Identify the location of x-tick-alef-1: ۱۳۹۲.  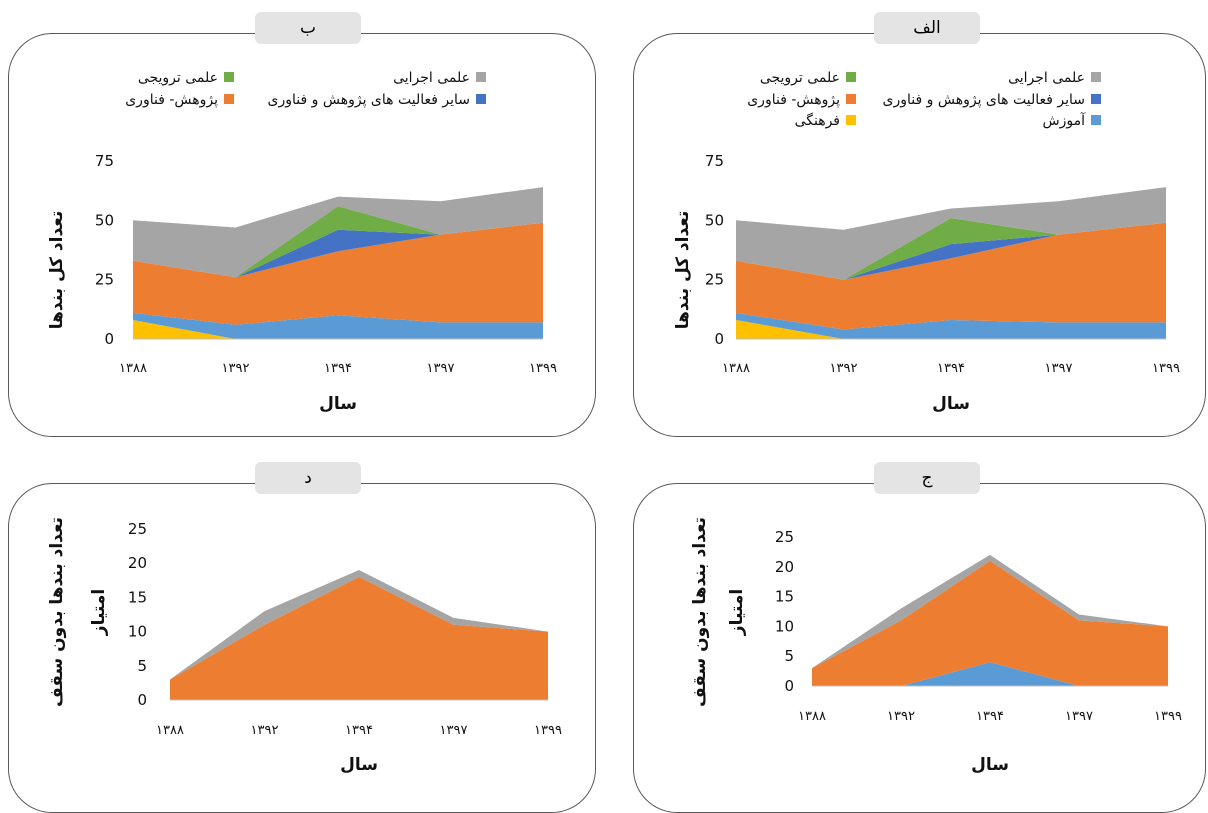
(844, 368).